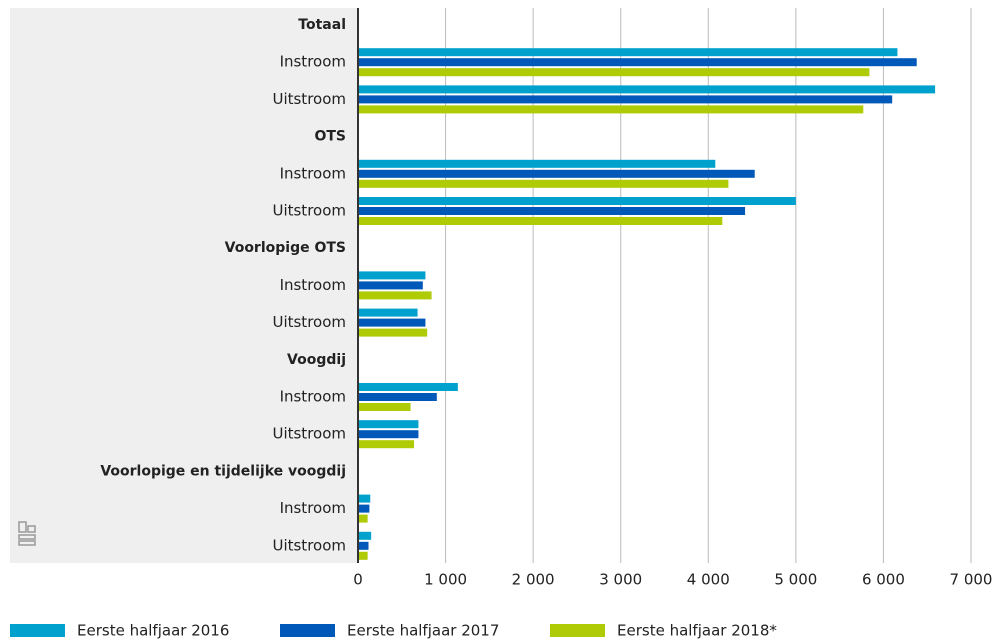  What do you see at coordinates (423, 631) in the screenshot?
I see `legend-label: Eerste halfjaar 2017` at bounding box center [423, 631].